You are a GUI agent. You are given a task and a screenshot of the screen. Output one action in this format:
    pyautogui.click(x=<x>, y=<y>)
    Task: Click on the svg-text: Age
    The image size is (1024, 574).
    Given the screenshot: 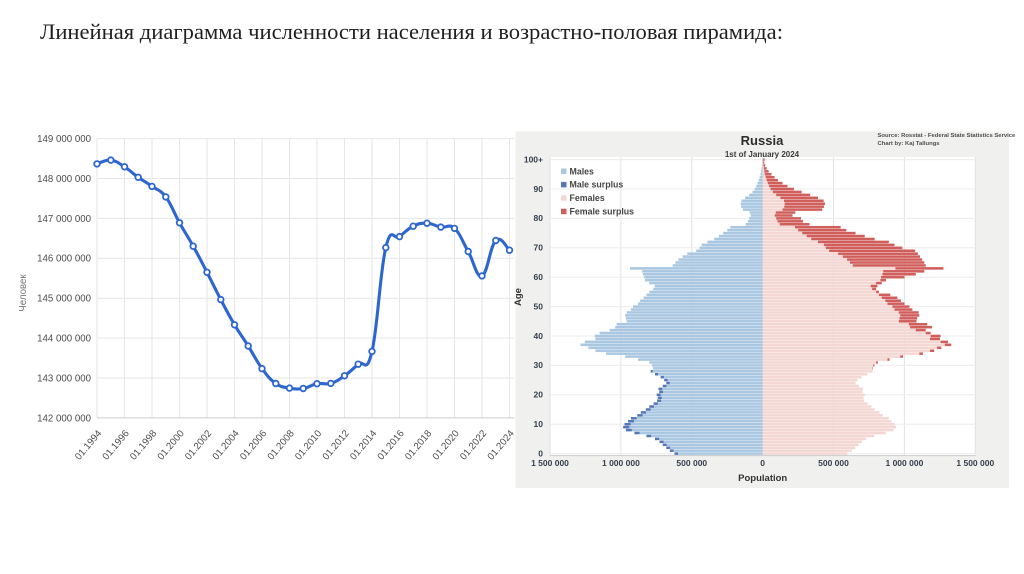 What is the action you would take?
    pyautogui.click(x=518, y=297)
    